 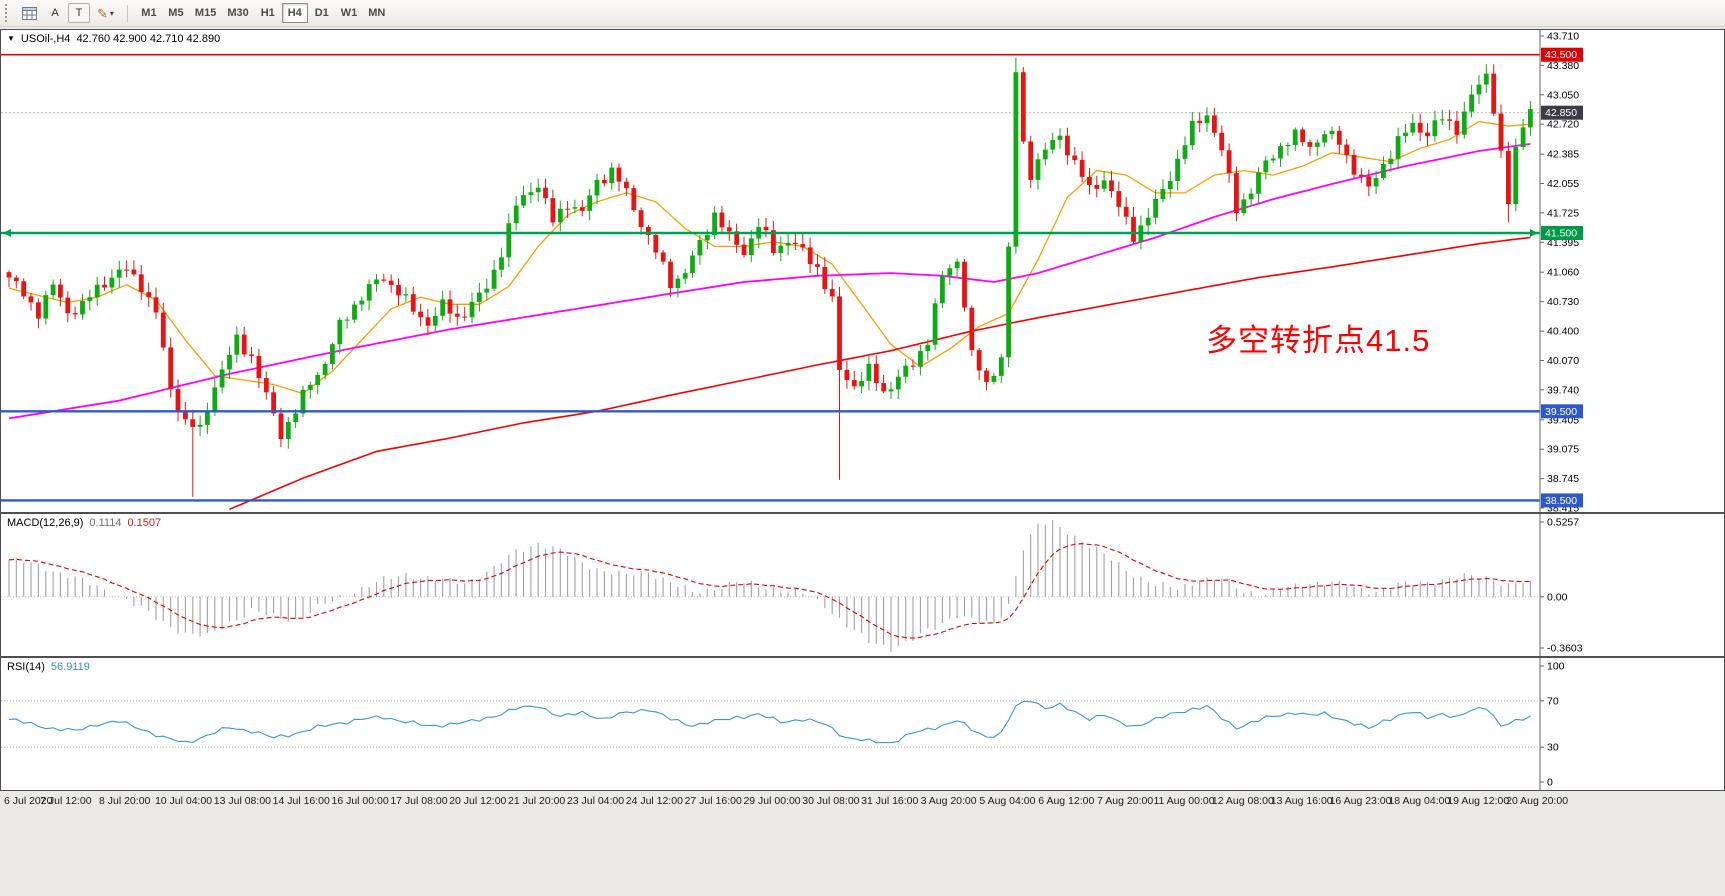 I want to click on time-label: 16 Aug 23:00, so click(x=1360, y=801).